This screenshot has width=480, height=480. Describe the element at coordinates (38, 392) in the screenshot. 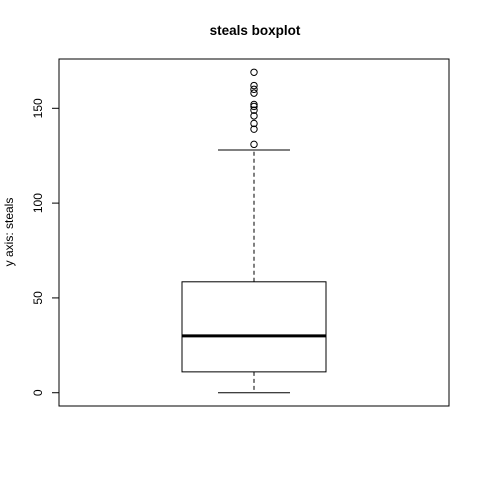

I see `y-tick-label: 0` at that location.